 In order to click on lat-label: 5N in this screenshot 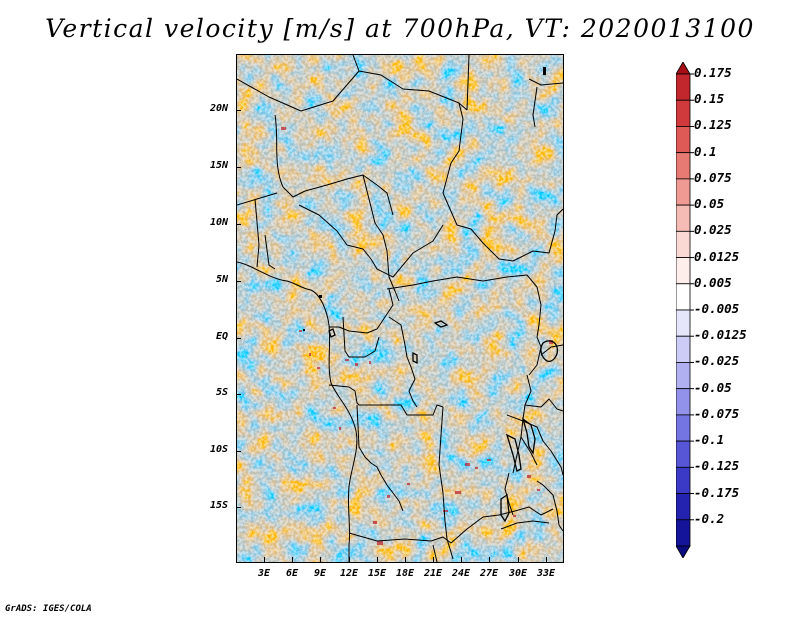, I will do `click(221, 279)`.